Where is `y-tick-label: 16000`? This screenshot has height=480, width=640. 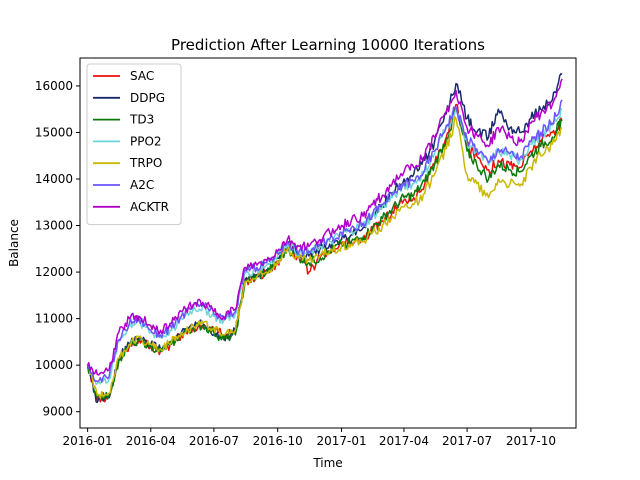 y-tick-label: 16000 is located at coordinates (54, 86).